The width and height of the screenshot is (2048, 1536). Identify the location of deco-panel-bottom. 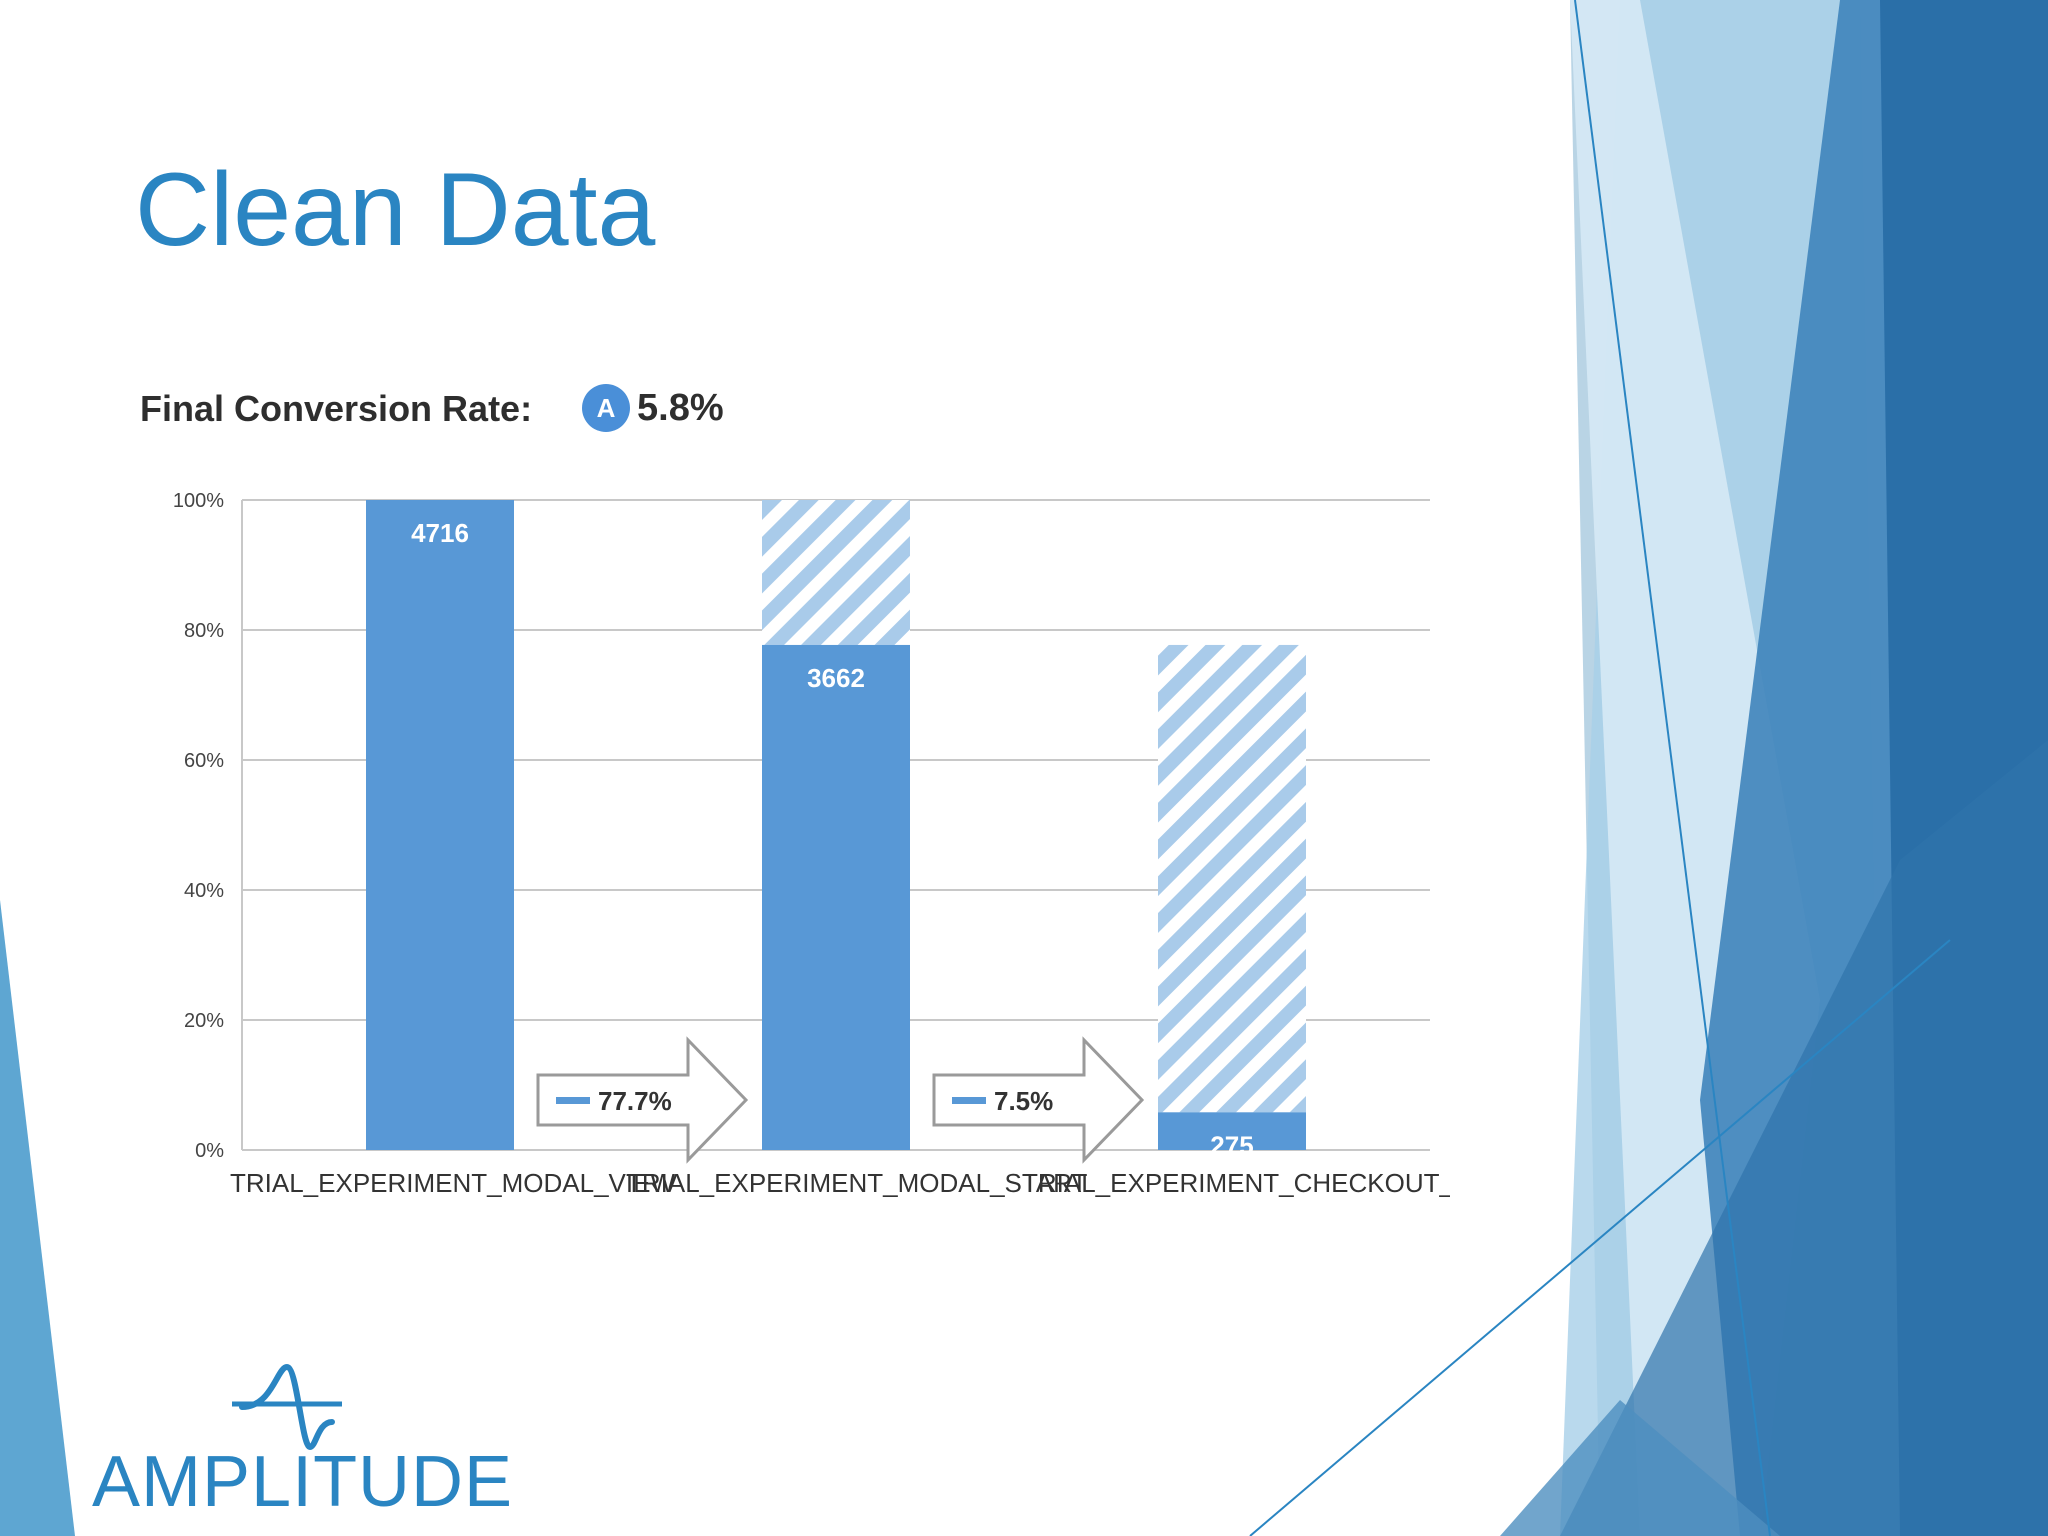
(1640, 1468).